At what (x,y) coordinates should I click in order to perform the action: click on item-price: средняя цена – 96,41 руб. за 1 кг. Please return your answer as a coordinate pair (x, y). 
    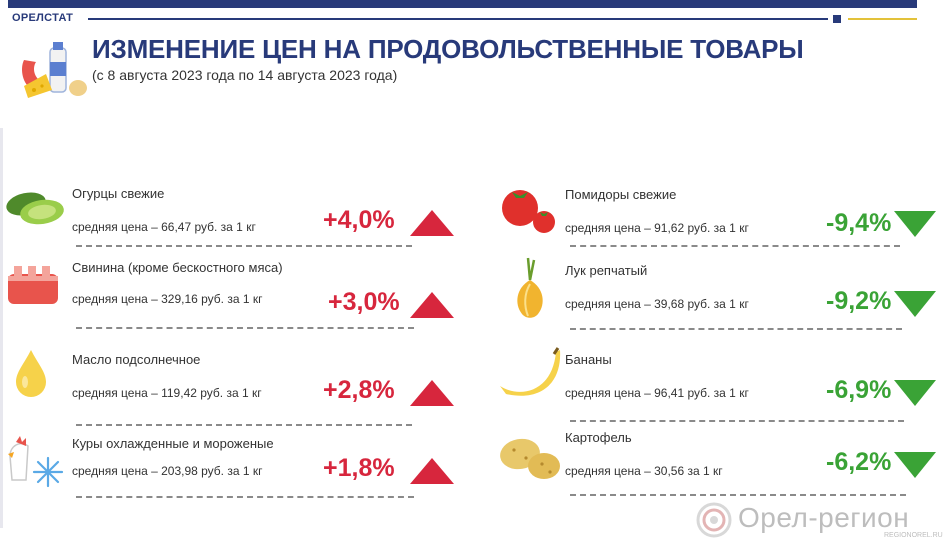
    Looking at the image, I should click on (657, 393).